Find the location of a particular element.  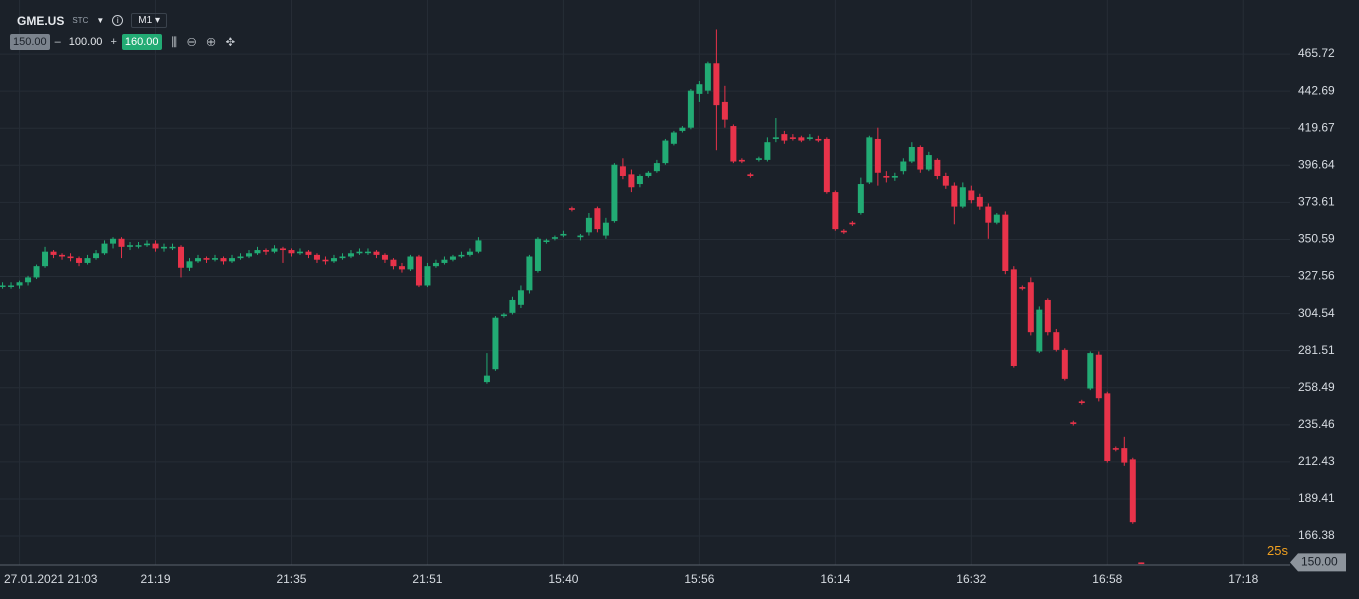

timeframe-select: M1 ▾ is located at coordinates (149, 20).